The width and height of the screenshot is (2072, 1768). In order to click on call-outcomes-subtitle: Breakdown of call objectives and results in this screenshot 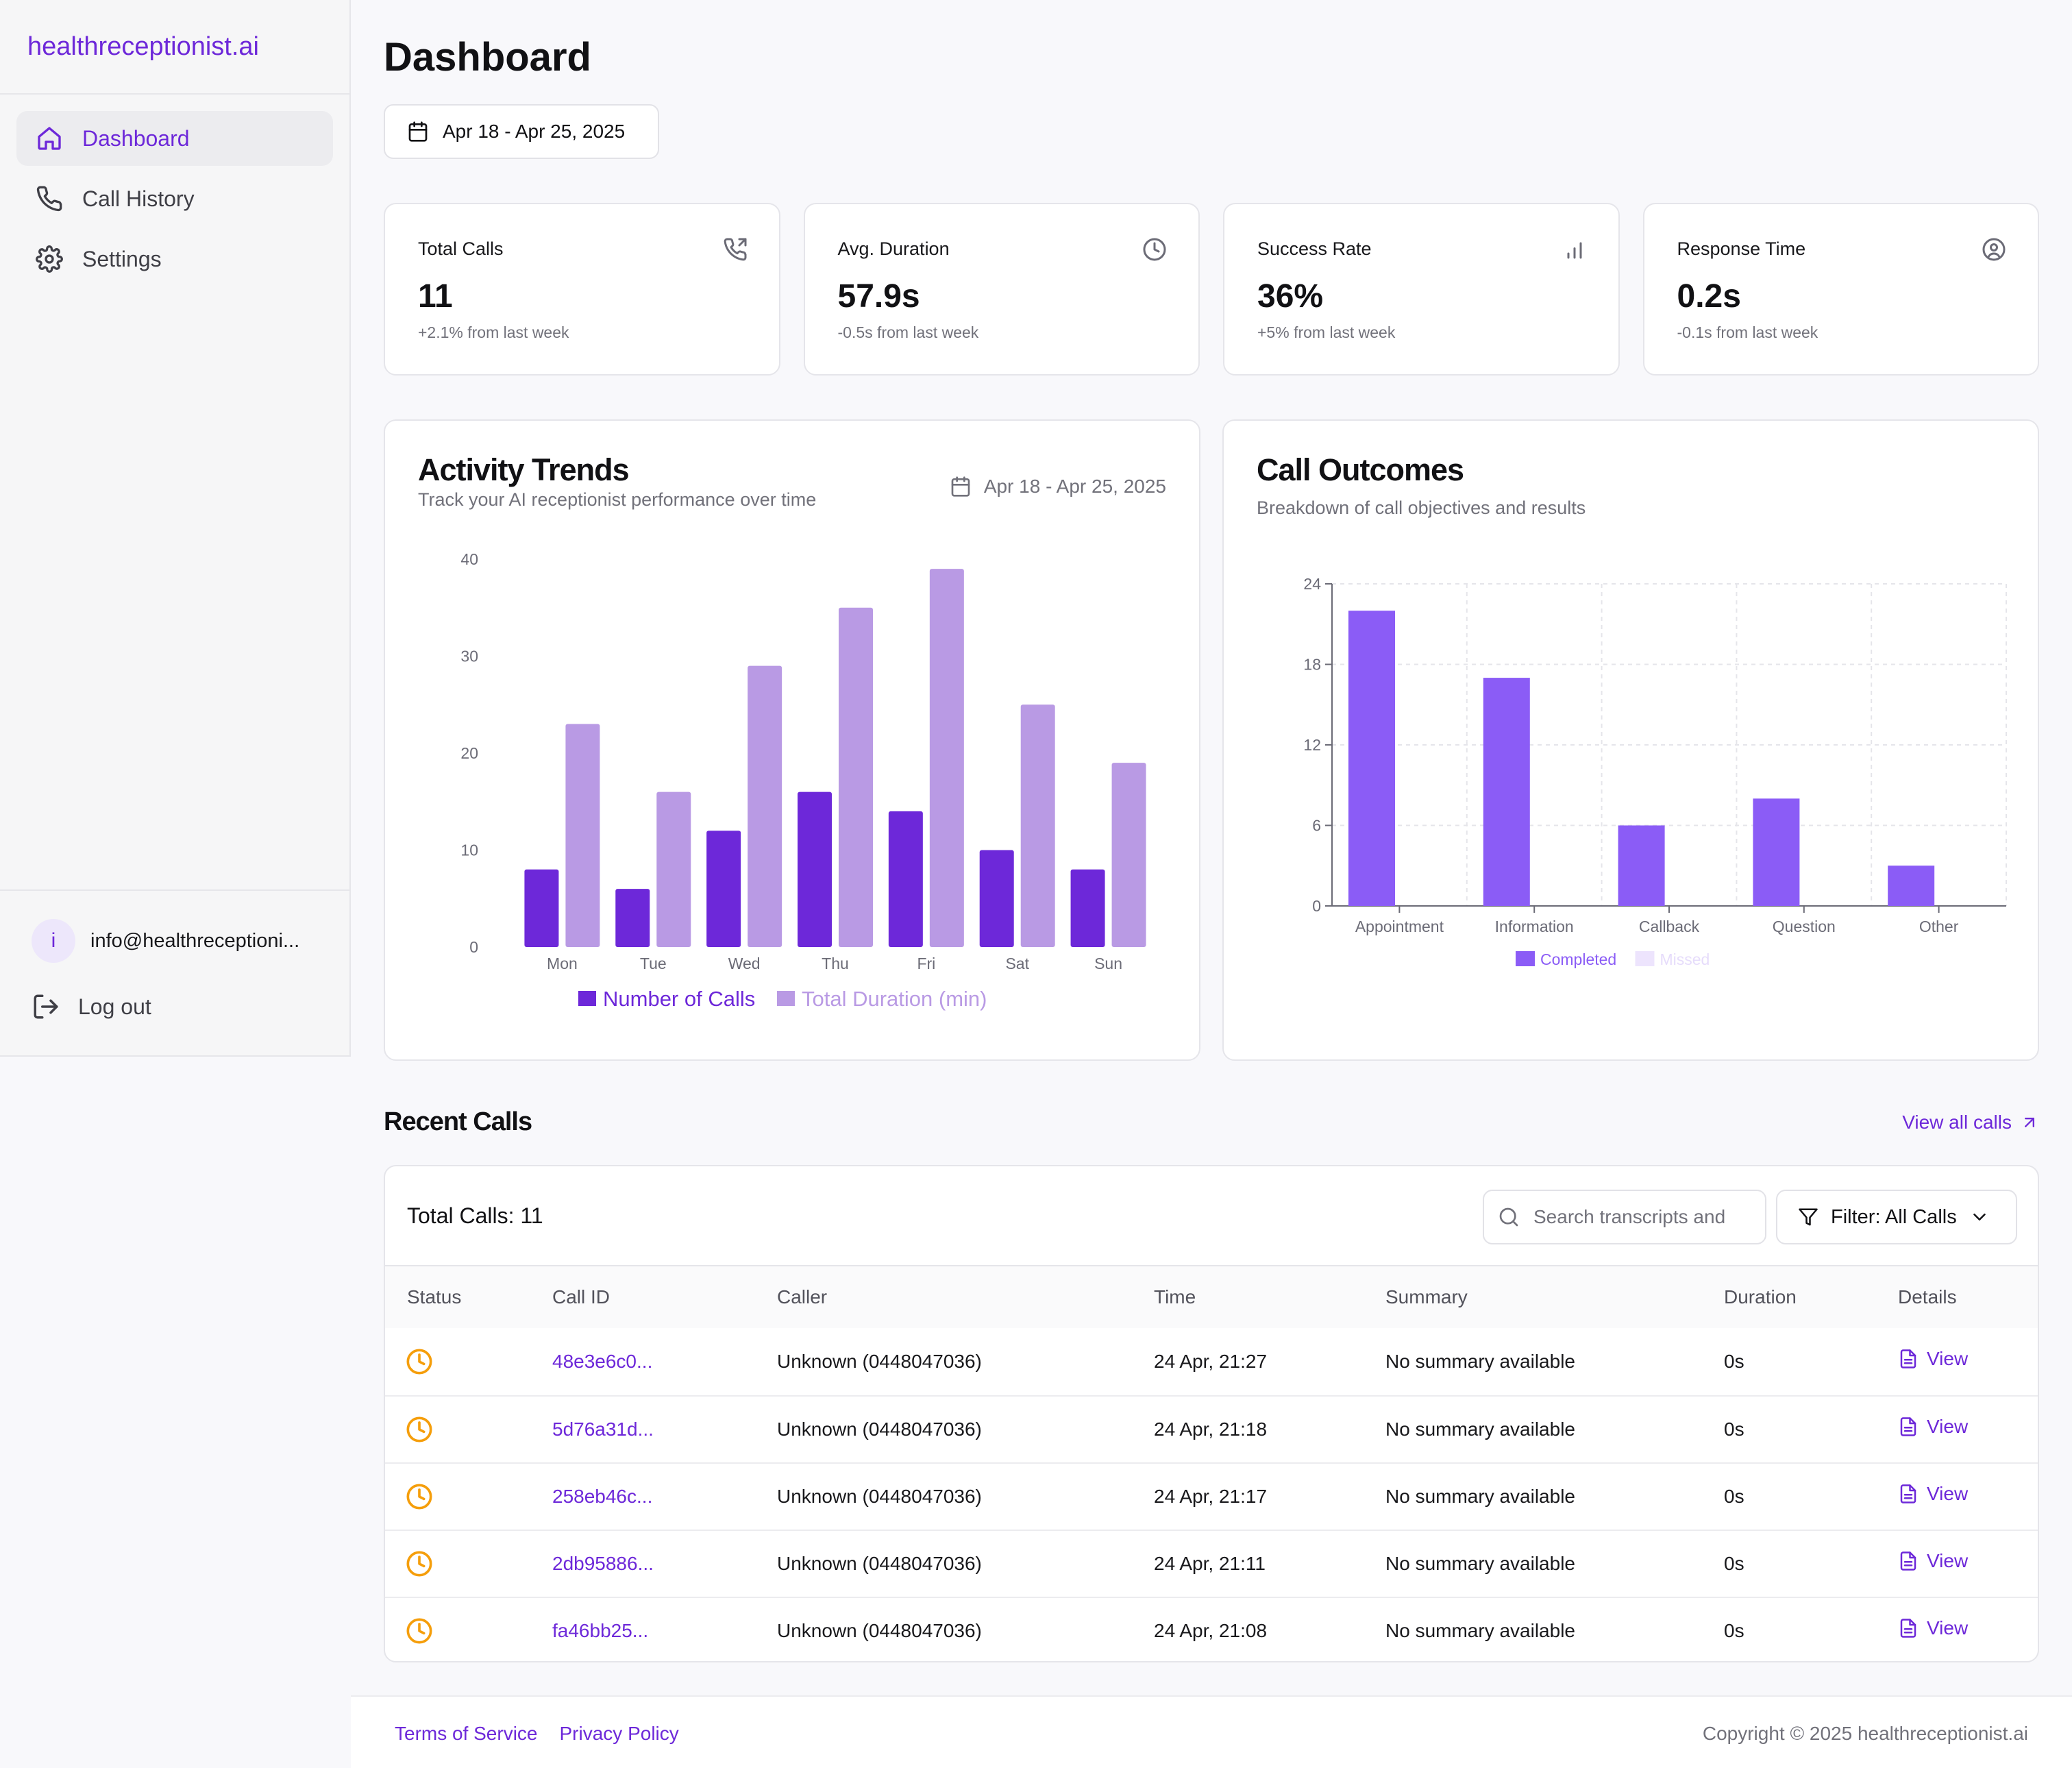, I will do `click(1422, 508)`.